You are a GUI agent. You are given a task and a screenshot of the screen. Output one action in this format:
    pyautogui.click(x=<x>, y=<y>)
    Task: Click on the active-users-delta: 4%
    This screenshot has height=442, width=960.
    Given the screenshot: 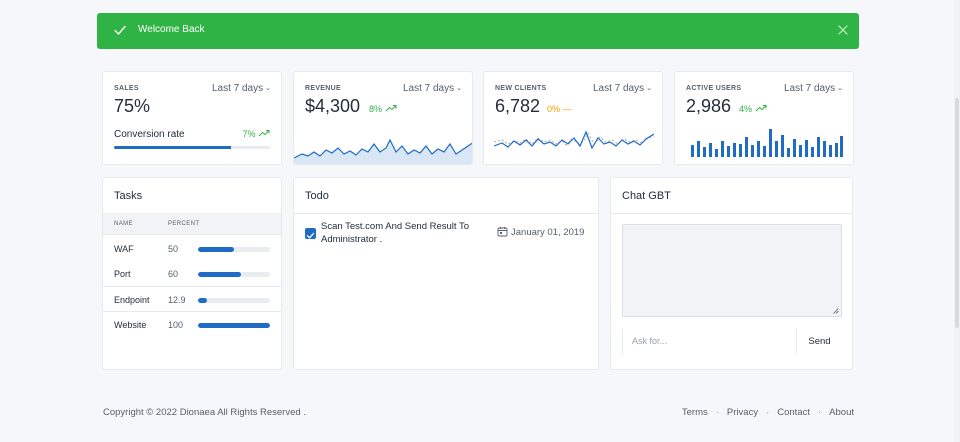 What is the action you would take?
    pyautogui.click(x=753, y=109)
    